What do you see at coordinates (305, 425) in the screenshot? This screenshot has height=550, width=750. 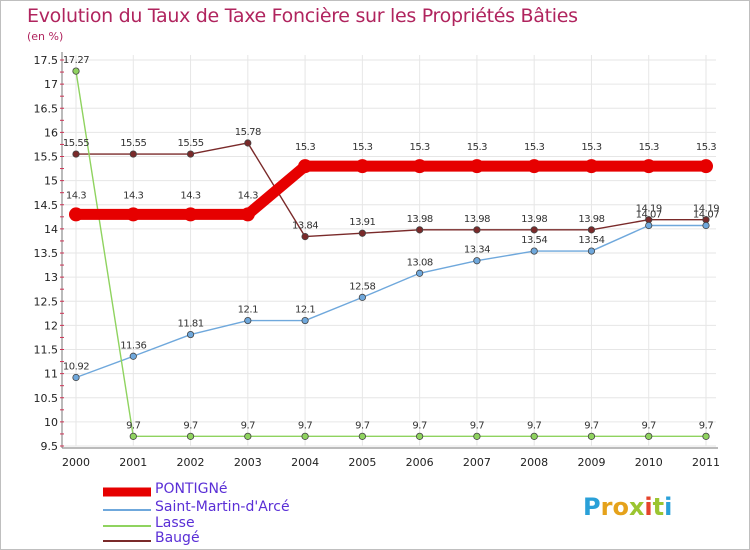 I see `data-label-s2-4: 9.7` at bounding box center [305, 425].